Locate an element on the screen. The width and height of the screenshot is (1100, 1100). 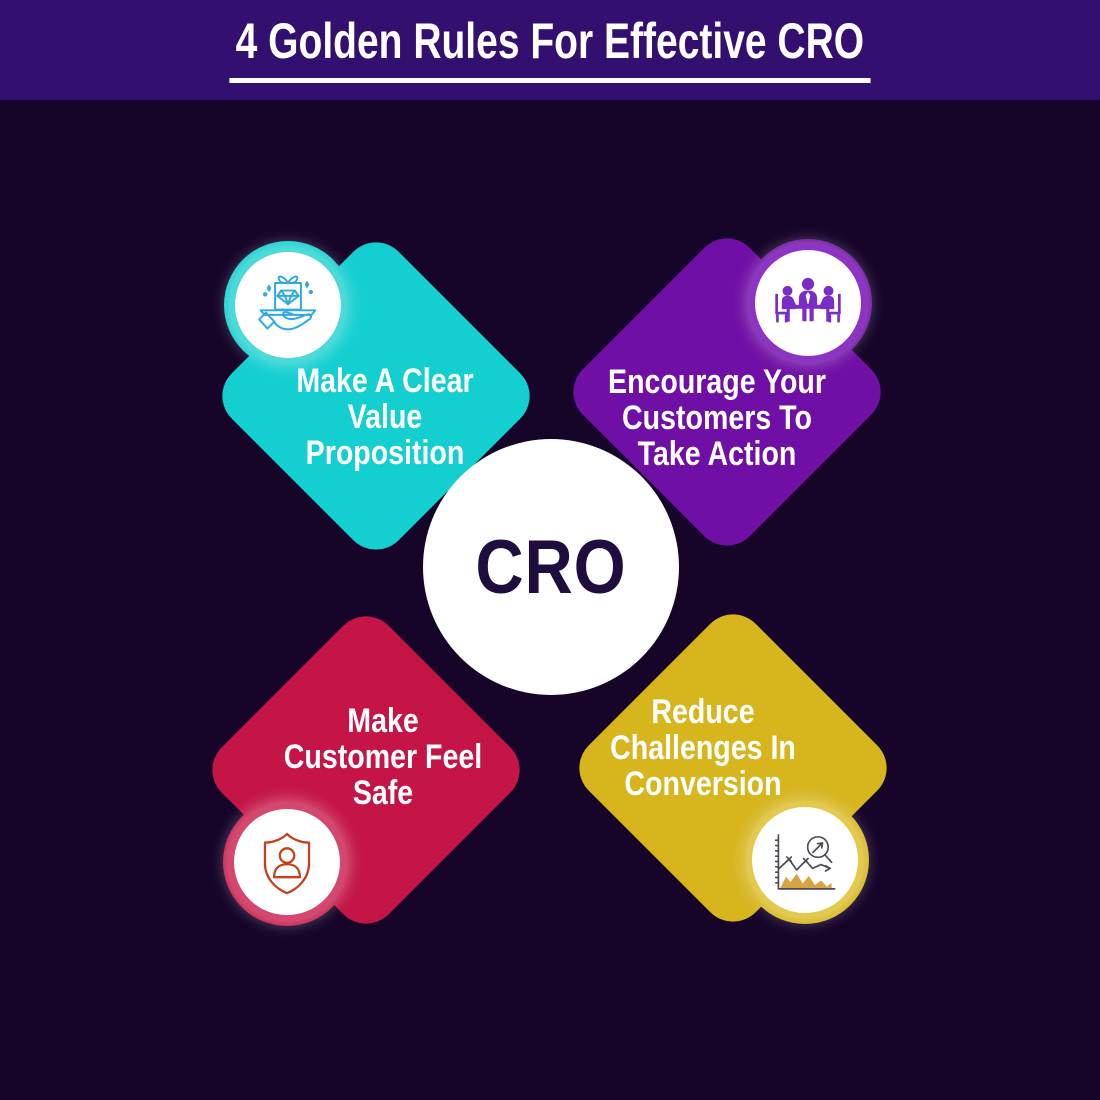
label-line: Value is located at coordinates (385, 417).